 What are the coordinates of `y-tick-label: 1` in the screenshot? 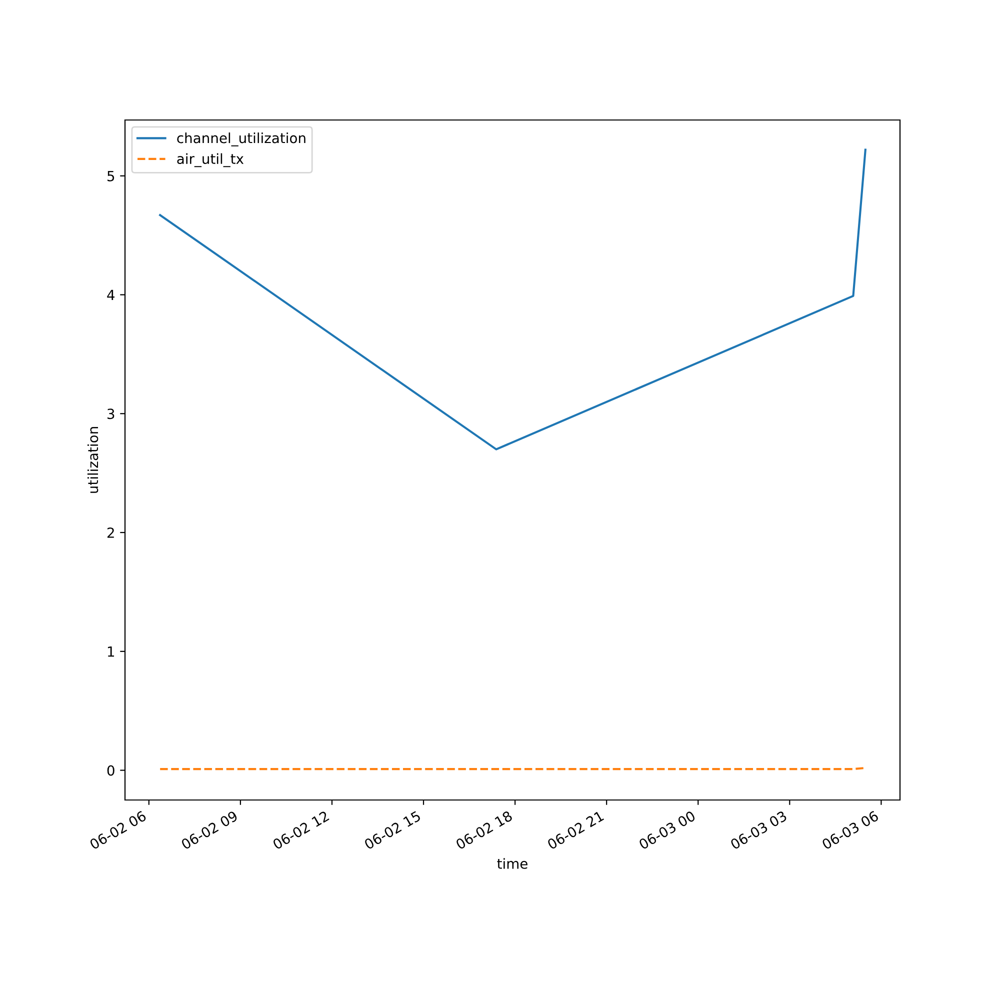 It's located at (111, 651).